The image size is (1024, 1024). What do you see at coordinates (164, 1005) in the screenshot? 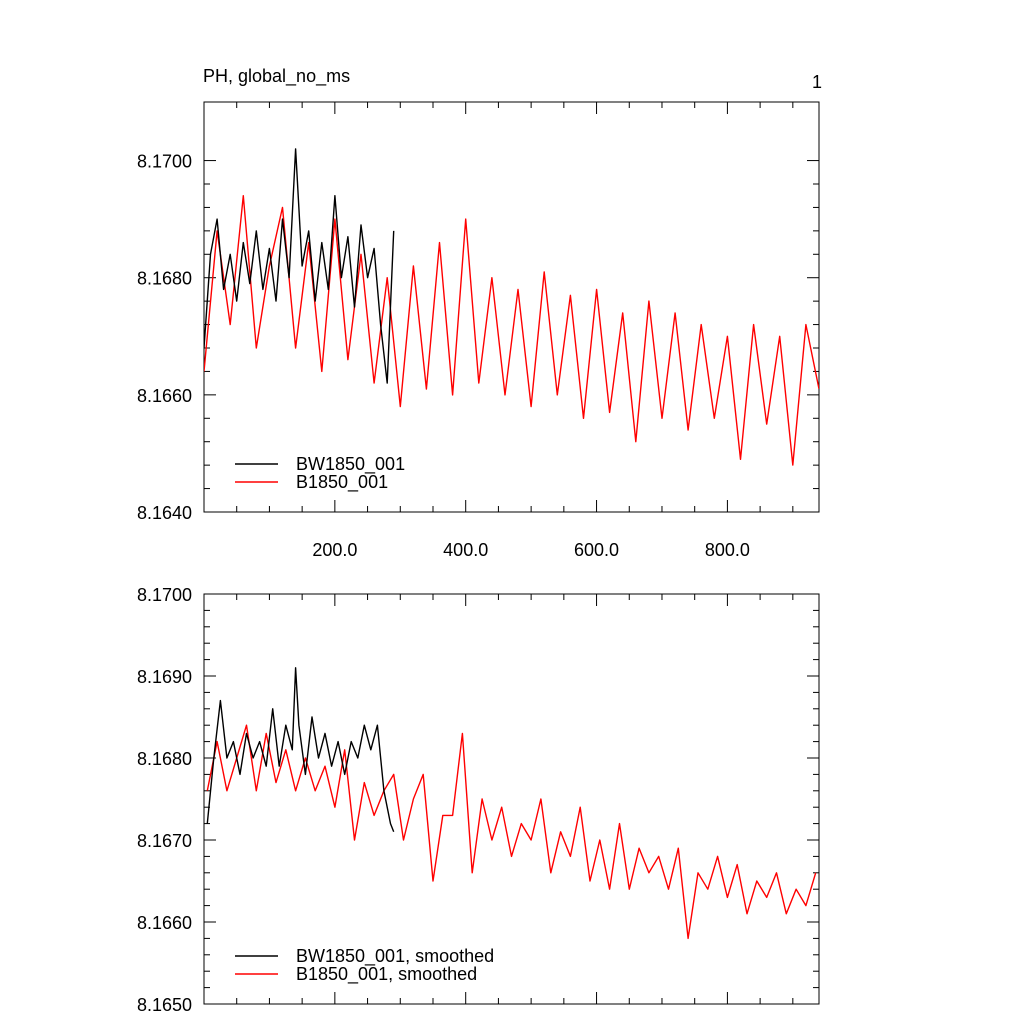
I see `y-tick-label: 8.1650` at bounding box center [164, 1005].